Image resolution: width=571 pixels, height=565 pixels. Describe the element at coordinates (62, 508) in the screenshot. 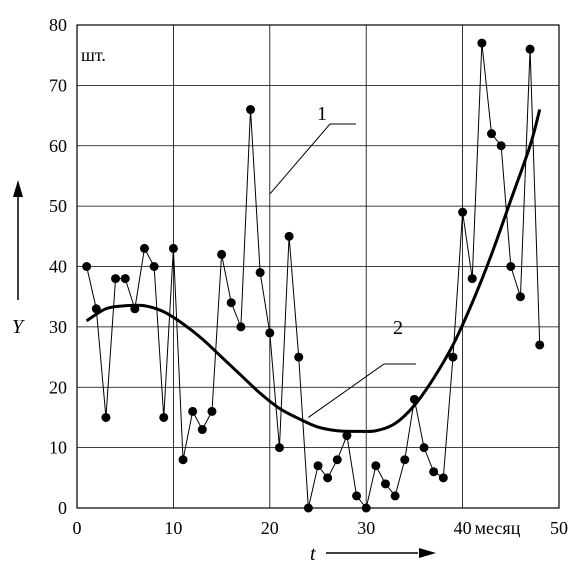

I see `y-tick-label: 0` at that location.